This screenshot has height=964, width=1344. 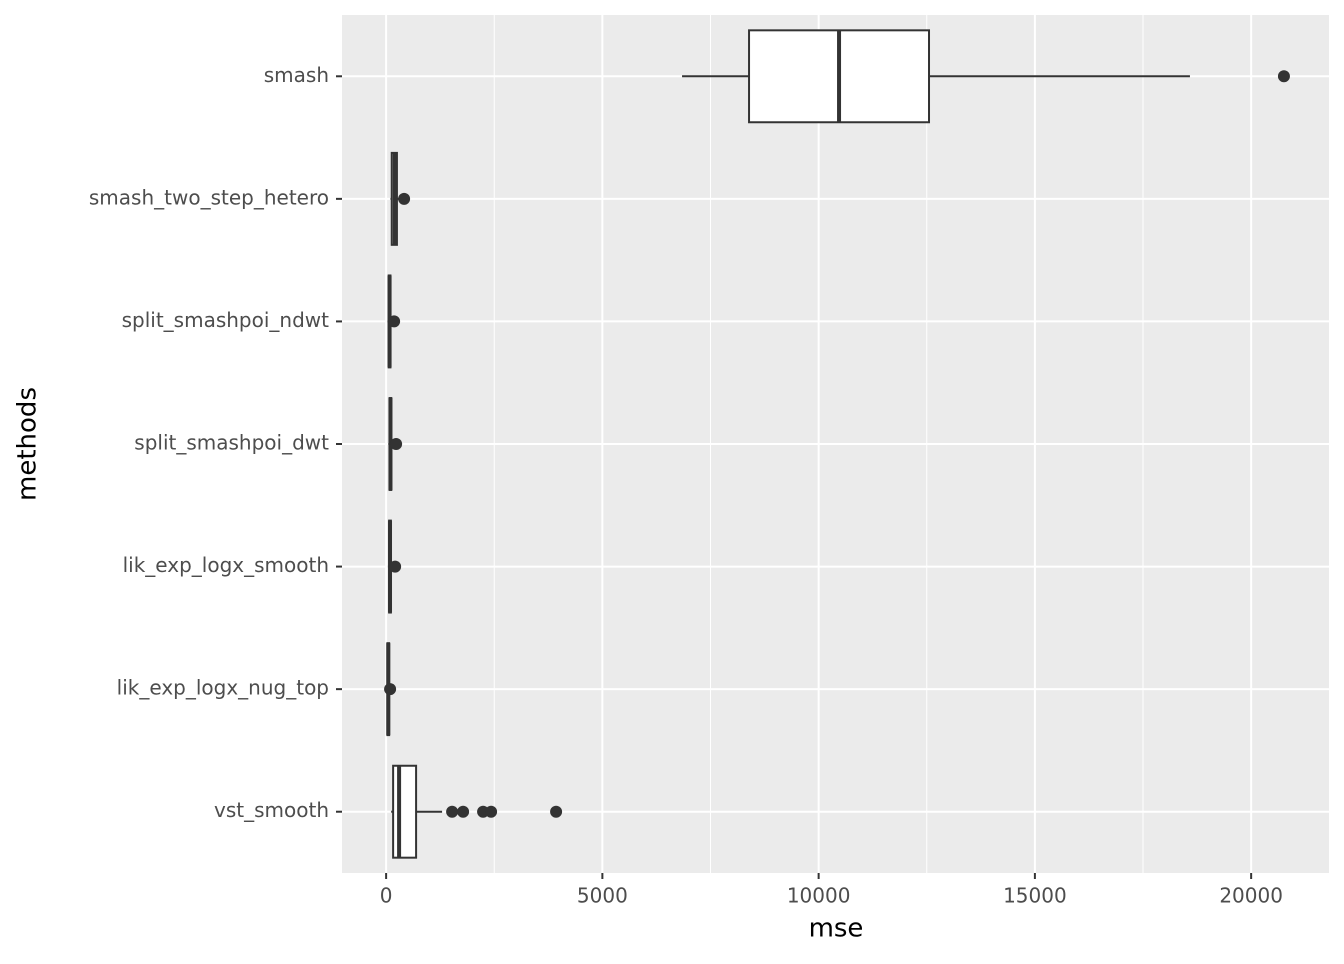 What do you see at coordinates (405, 811) in the screenshot?
I see `box` at bounding box center [405, 811].